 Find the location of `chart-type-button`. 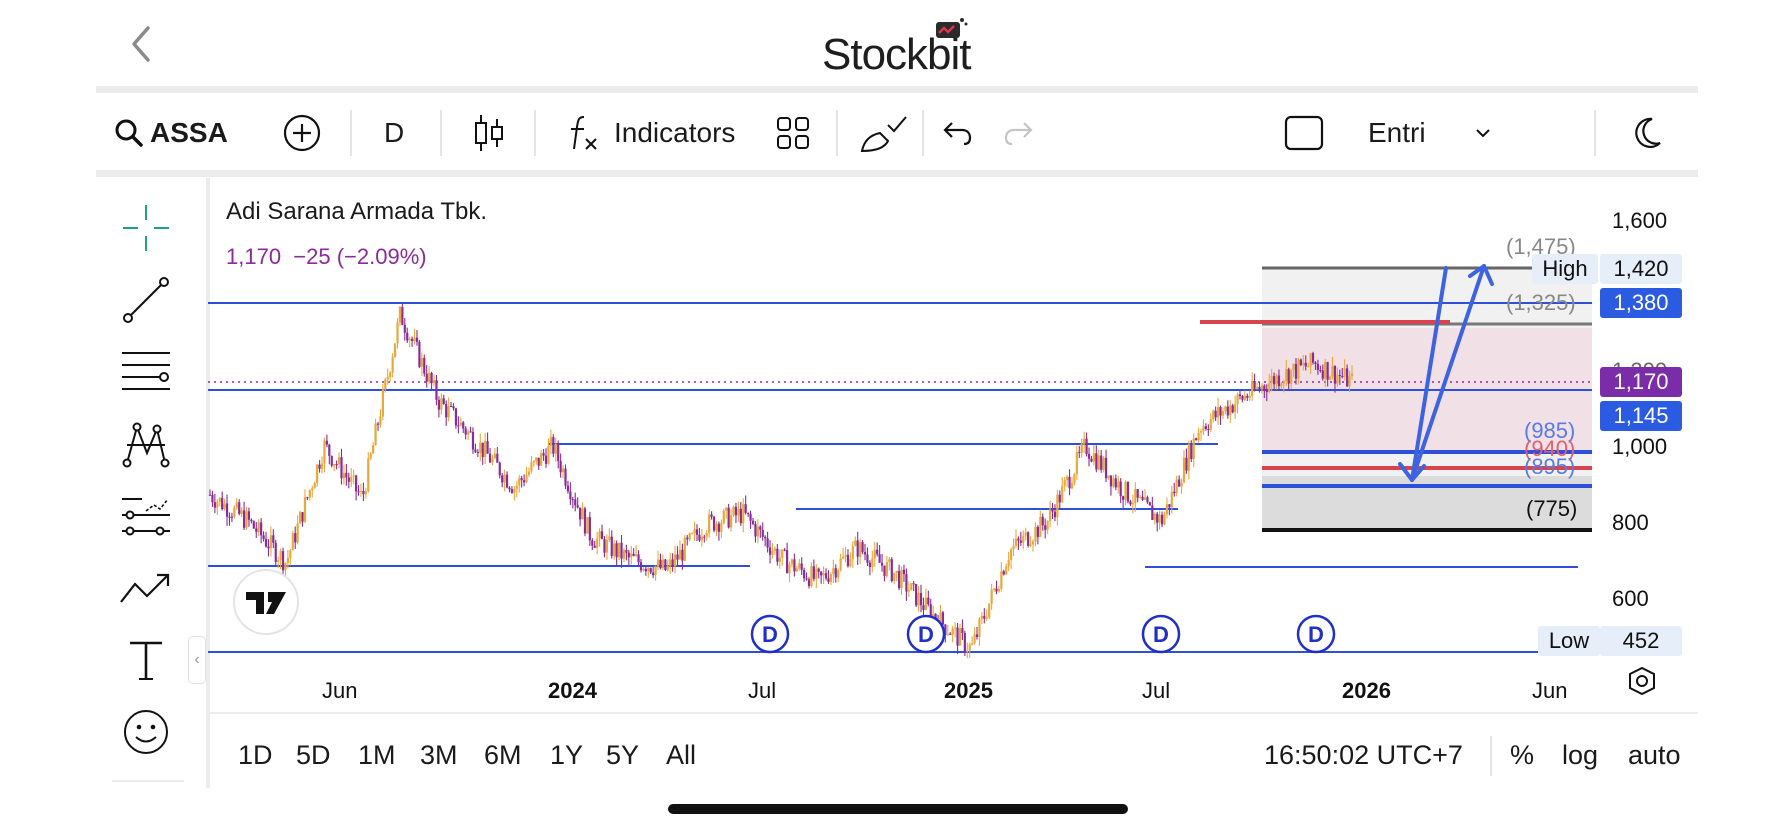

chart-type-button is located at coordinates (489, 133).